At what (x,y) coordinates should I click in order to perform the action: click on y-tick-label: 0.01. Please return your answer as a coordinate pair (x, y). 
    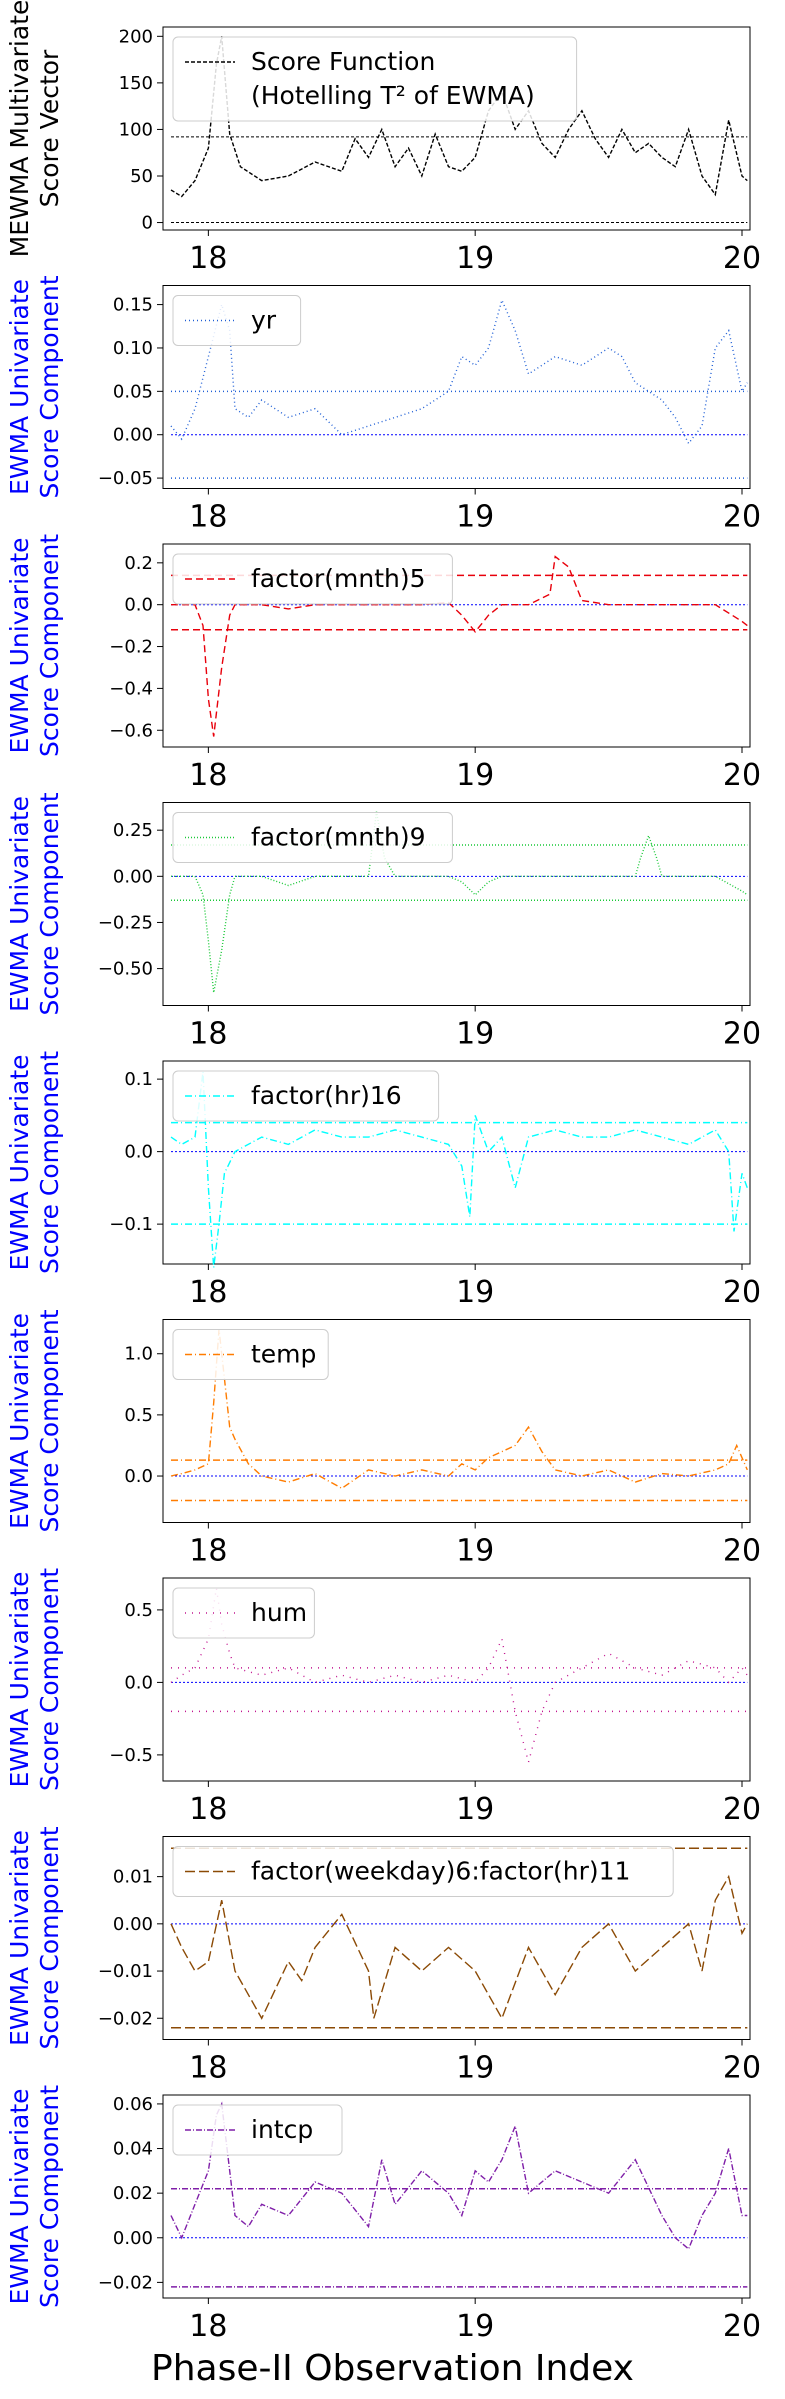
    Looking at the image, I should click on (133, 1877).